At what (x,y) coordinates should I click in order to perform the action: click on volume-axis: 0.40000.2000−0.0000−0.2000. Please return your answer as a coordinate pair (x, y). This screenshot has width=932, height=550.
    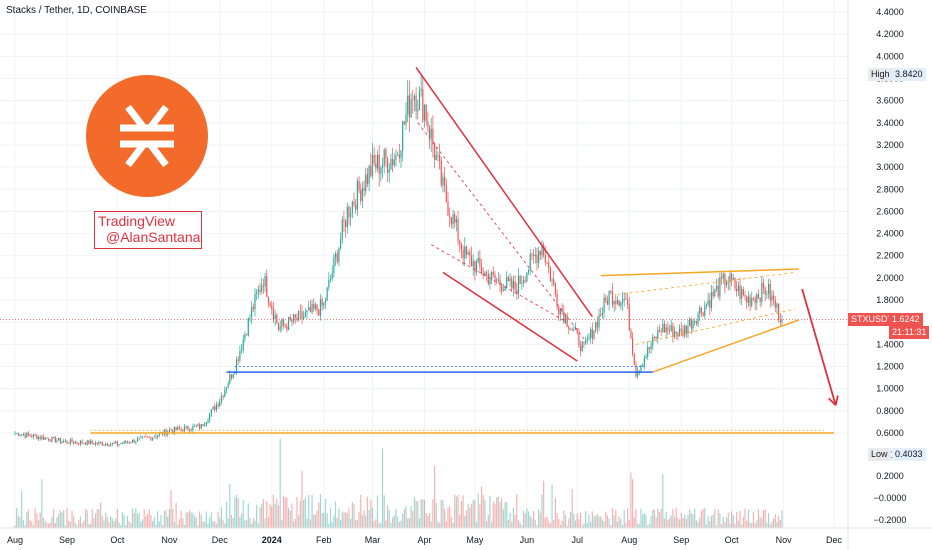
    Looking at the image, I should click on (890, 487).